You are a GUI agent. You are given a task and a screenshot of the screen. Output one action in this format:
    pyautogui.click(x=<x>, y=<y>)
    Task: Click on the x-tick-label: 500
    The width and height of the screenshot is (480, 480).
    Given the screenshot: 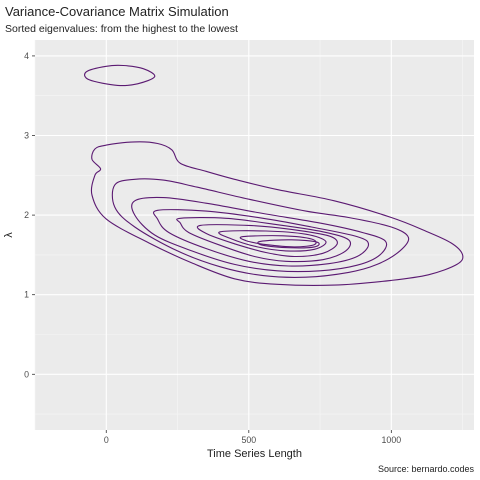 What is the action you would take?
    pyautogui.click(x=248, y=440)
    